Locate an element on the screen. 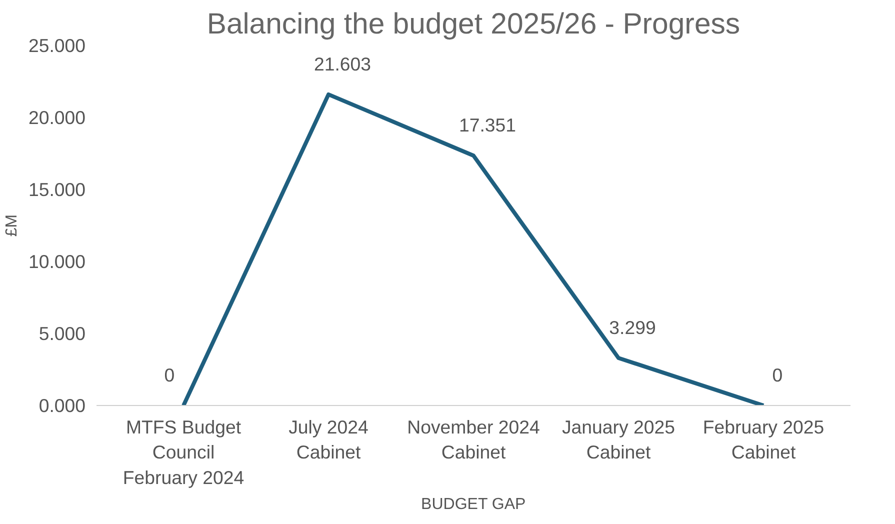 Image resolution: width=895 pixels, height=524 pixels. data-label: 21.603 is located at coordinates (343, 63).